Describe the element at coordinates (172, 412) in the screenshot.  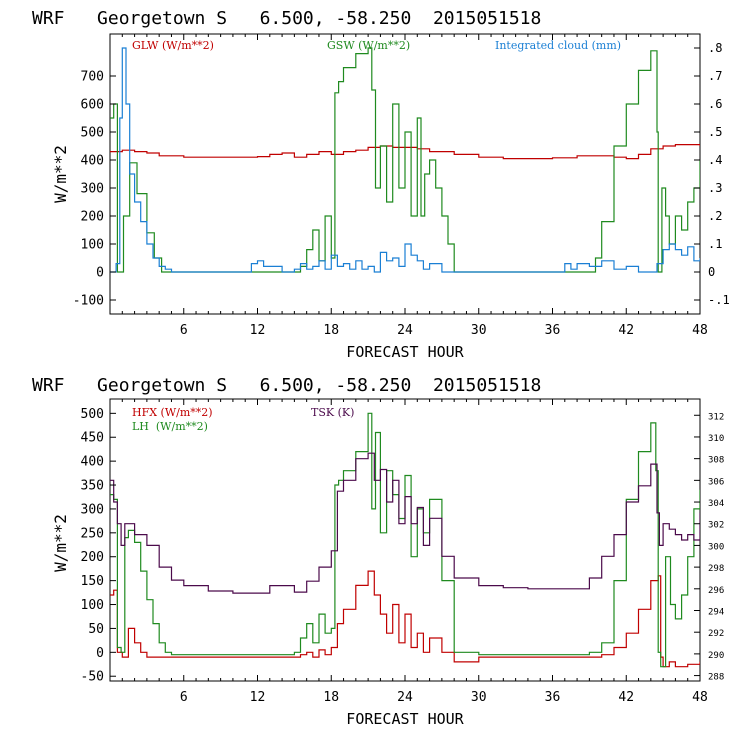
I see `legend-hfx: HFX (W/m**2)` at that location.